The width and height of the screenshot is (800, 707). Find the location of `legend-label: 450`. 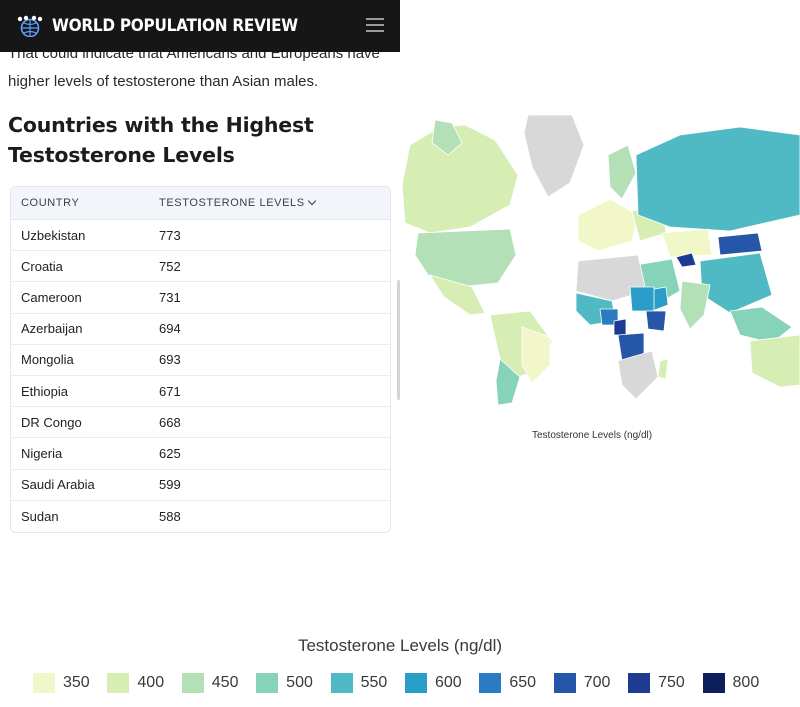

legend-label: 450 is located at coordinates (225, 682).